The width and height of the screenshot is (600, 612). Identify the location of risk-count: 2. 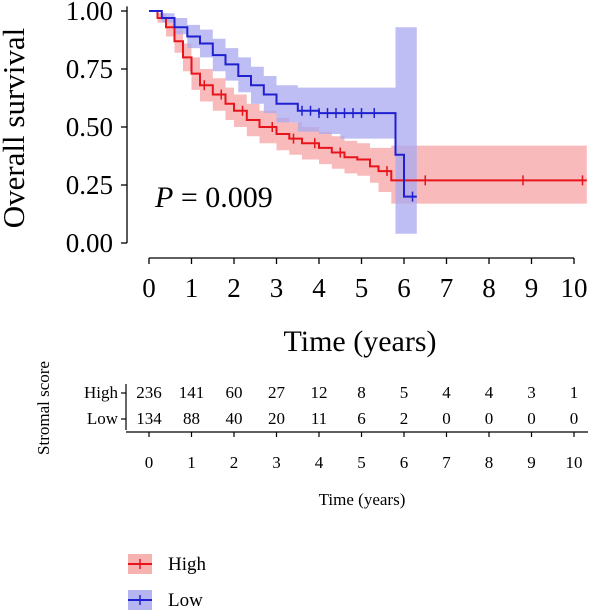
(404, 418).